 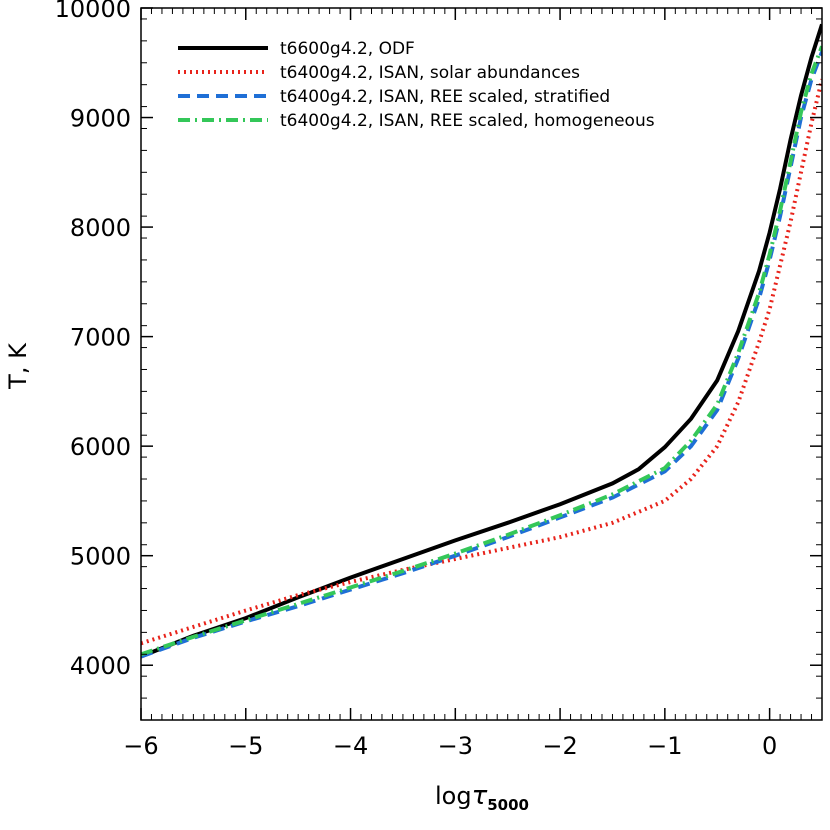 What do you see at coordinates (140, 746) in the screenshot?
I see `x-tick-label: −6` at bounding box center [140, 746].